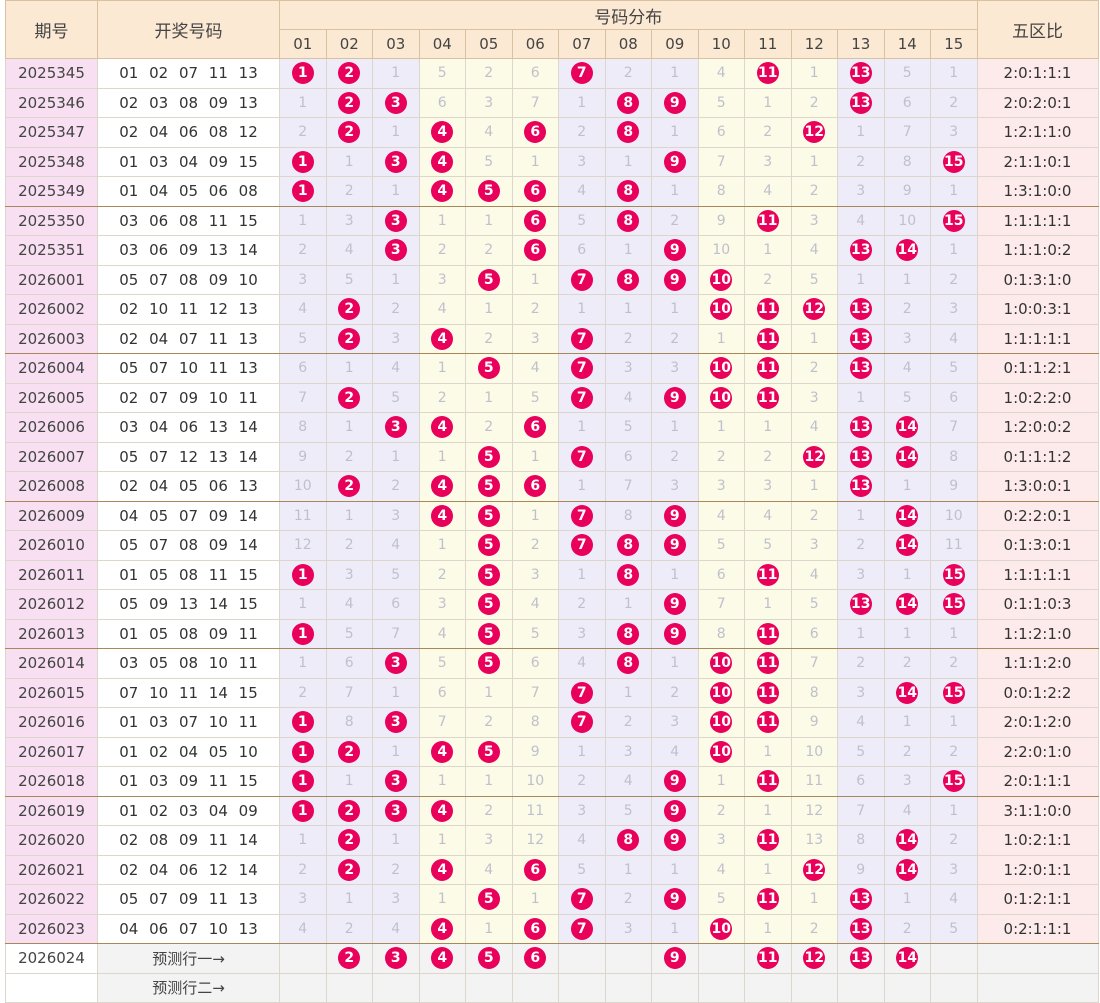  Describe the element at coordinates (51, 486) in the screenshot. I see `period-cell: 2026008` at that location.